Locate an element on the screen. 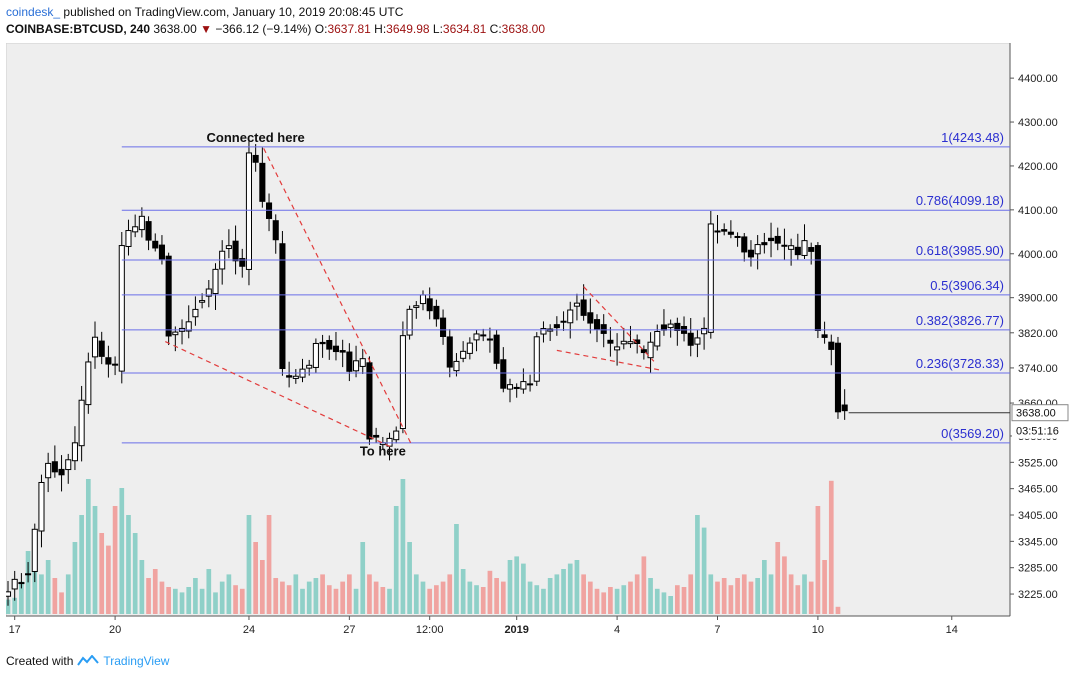 Image resolution: width=1076 pixels, height=679 pixels. time-tick-label: 10 is located at coordinates (818, 630).